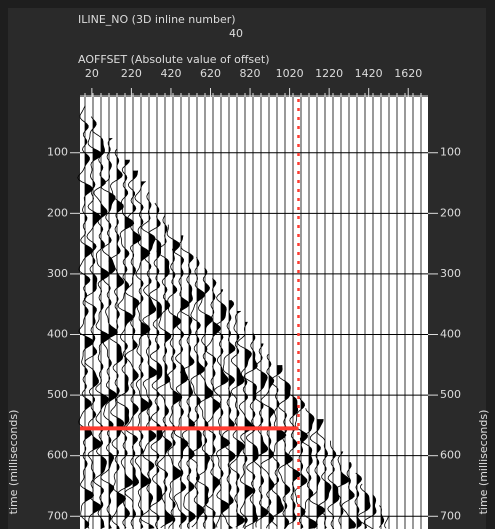 The height and width of the screenshot is (529, 495). What do you see at coordinates (210, 73) in the screenshot?
I see `x-tick-label: 620` at bounding box center [210, 73].